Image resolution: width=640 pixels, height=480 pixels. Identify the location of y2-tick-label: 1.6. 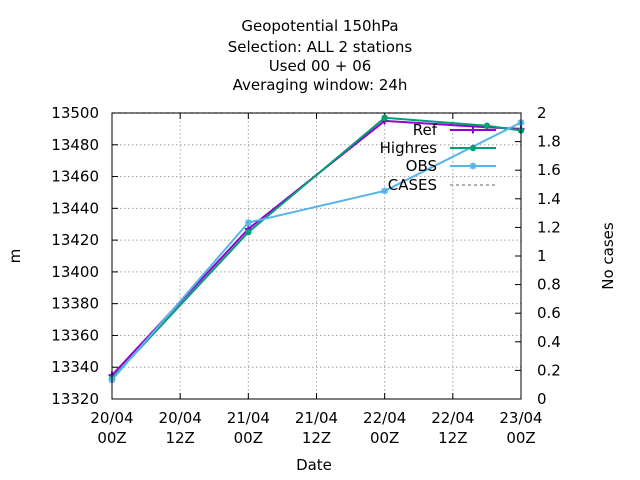
(549, 170).